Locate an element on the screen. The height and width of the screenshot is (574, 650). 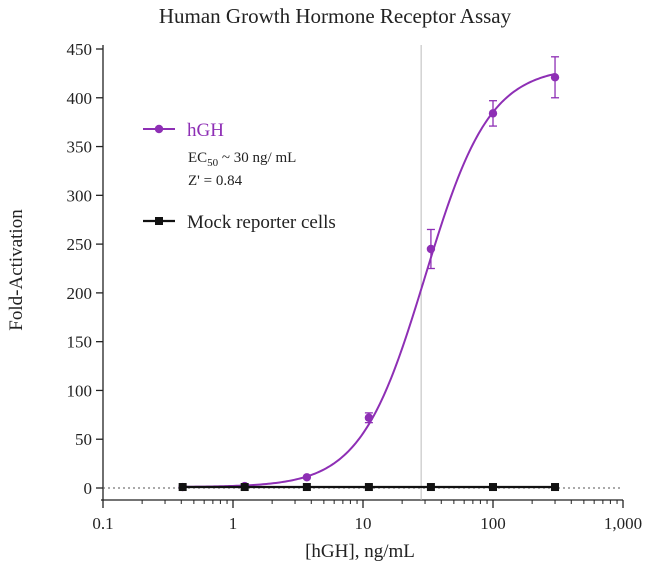
ec50-subscript: 50 is located at coordinates (213, 163).